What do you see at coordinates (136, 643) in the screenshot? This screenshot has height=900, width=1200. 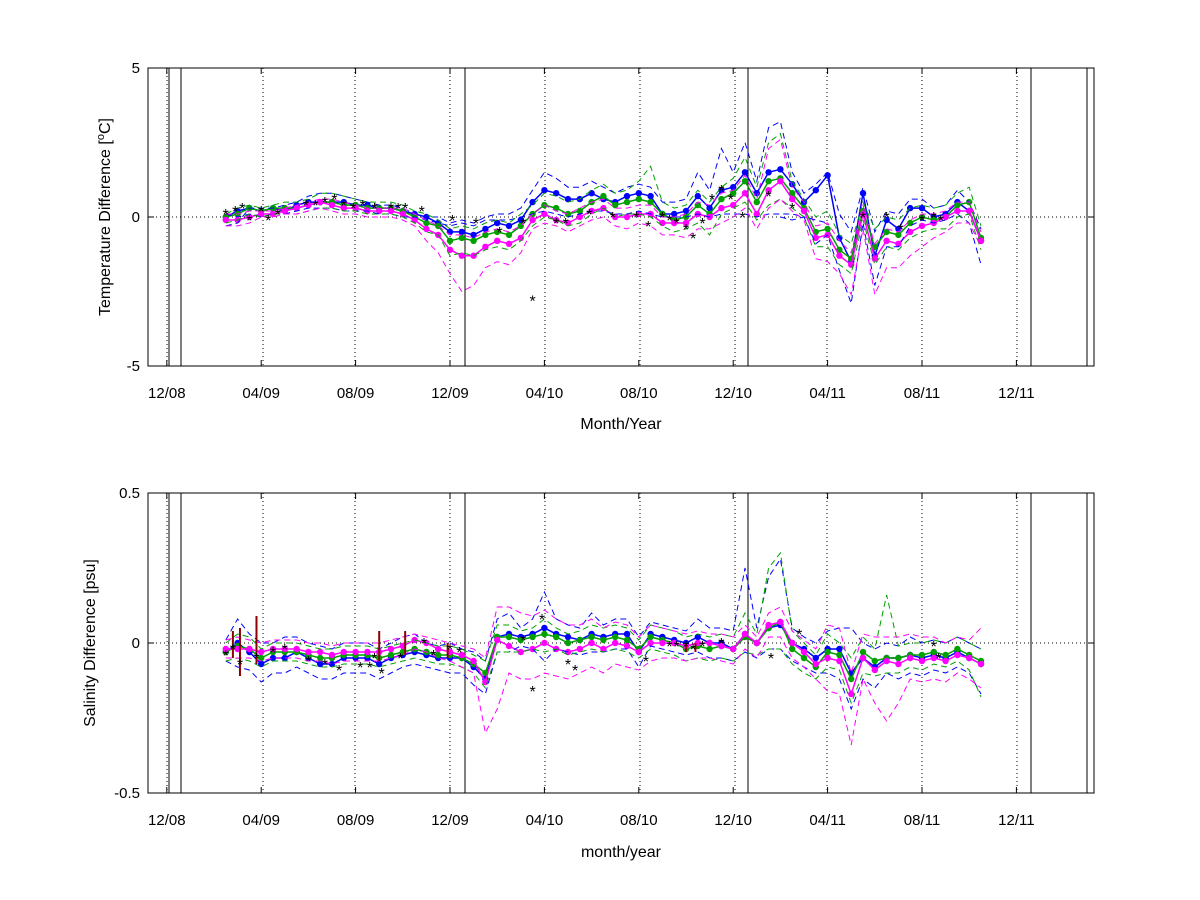 I see `y-tick-label: 0` at bounding box center [136, 643].